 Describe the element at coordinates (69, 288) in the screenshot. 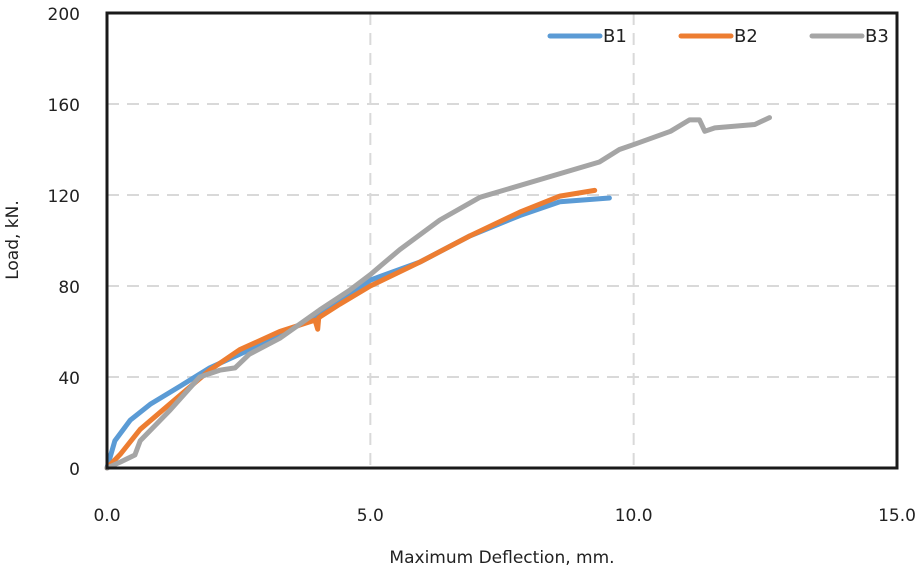

I see `y-tick-label: 80` at that location.